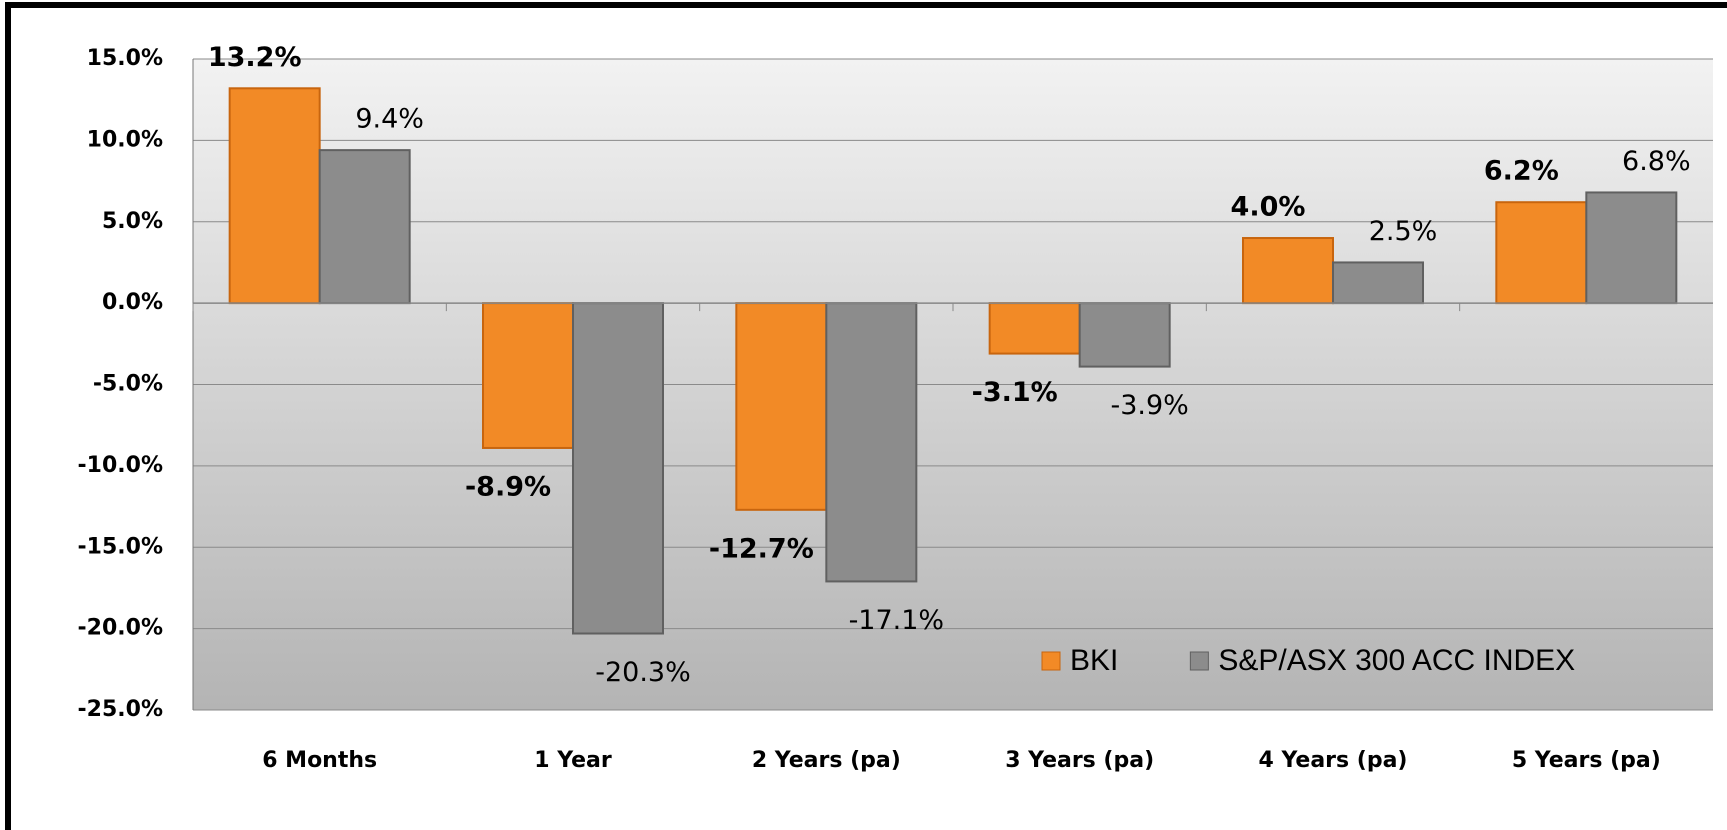 The height and width of the screenshot is (830, 1727). I want to click on y-tick-label: 5.0%, so click(132, 221).